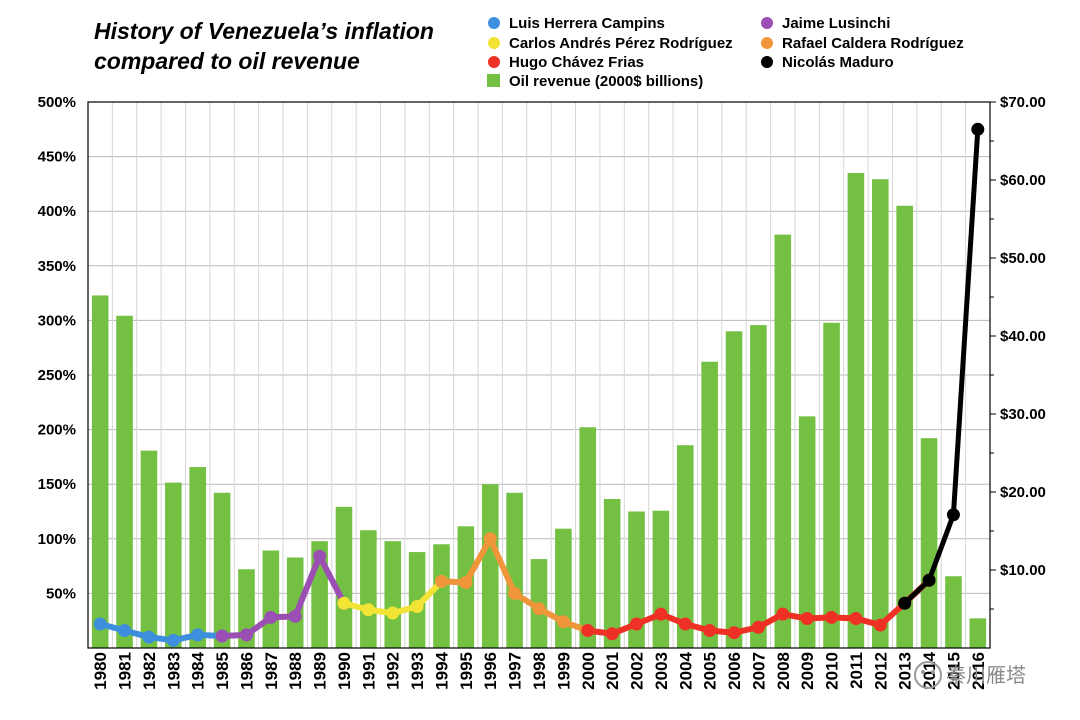 The height and width of the screenshot is (720, 1080). Describe the element at coordinates (368, 589) in the screenshot. I see `oil-revenue-bar-1991` at that location.